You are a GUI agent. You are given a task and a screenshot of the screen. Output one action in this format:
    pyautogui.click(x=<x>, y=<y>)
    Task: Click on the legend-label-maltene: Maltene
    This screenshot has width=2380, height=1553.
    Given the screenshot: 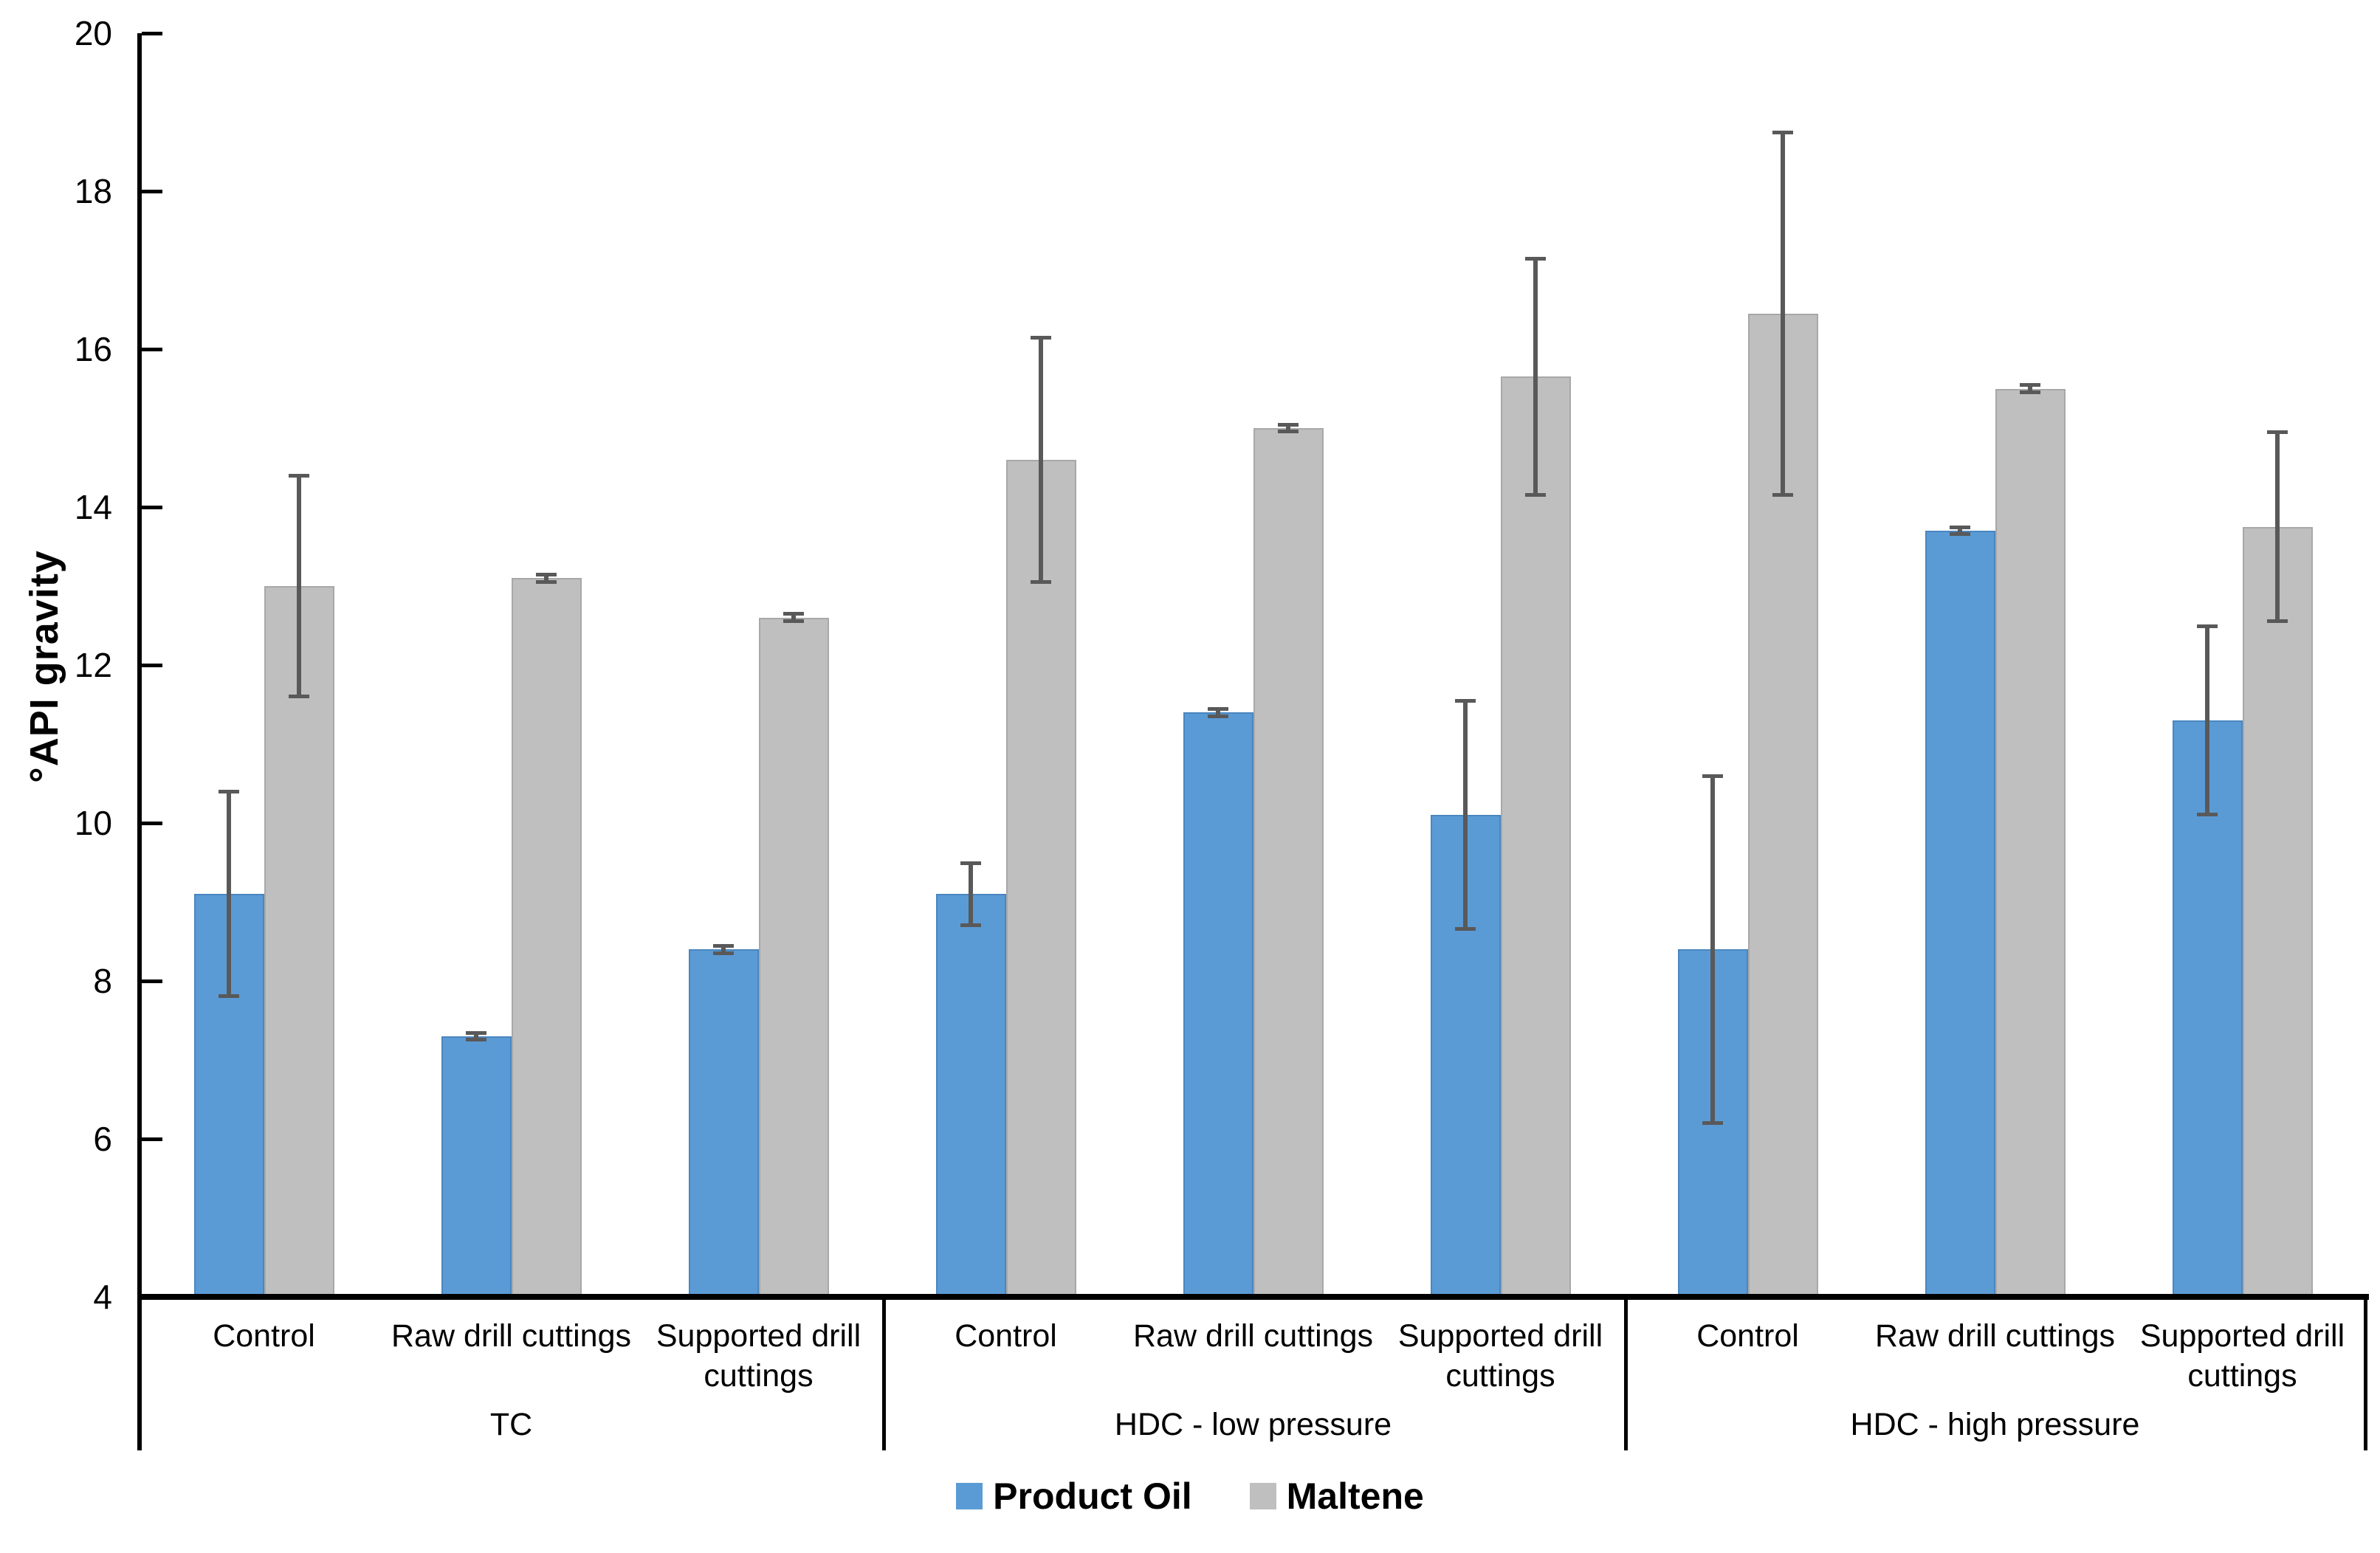 What is the action you would take?
    pyautogui.click(x=1355, y=1496)
    